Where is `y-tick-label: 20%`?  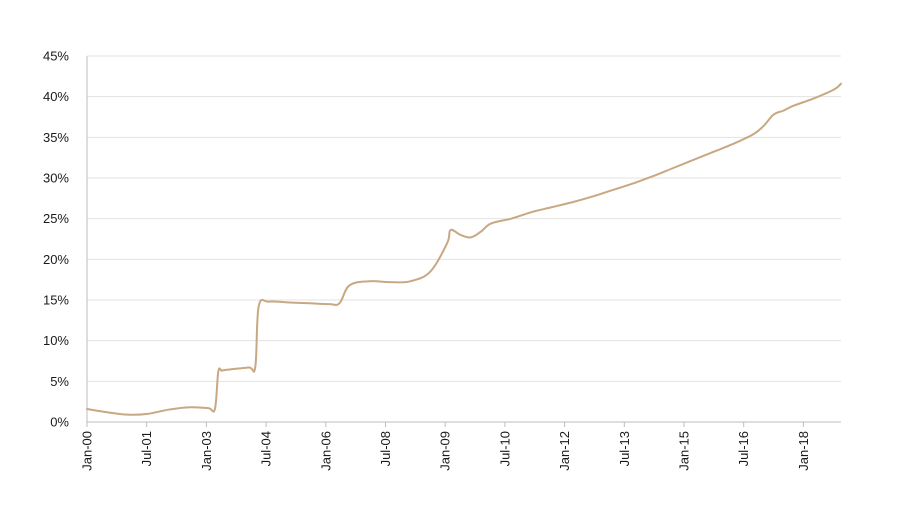 y-tick-label: 20% is located at coordinates (56, 259).